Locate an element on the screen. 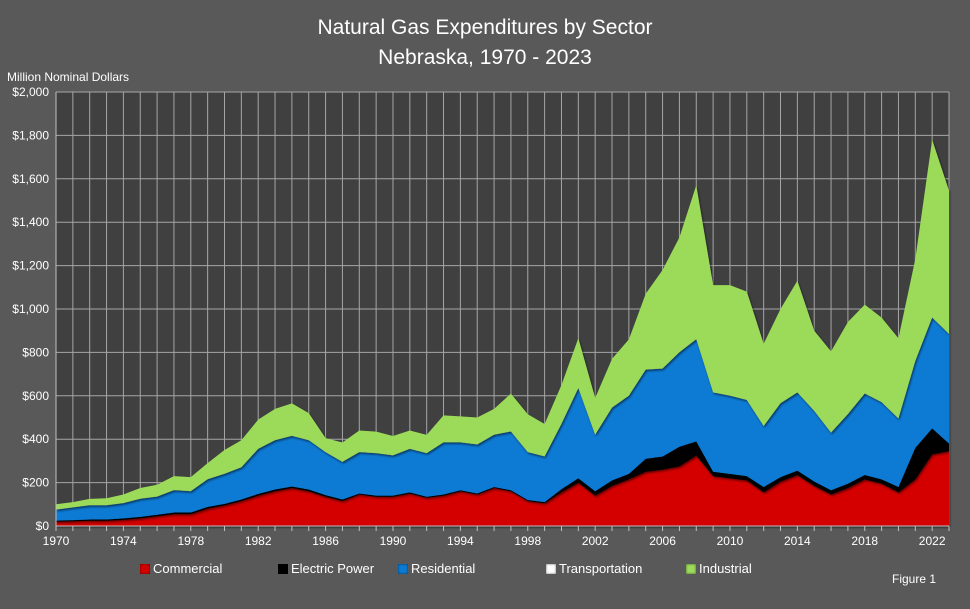 Image resolution: width=970 pixels, height=609 pixels. chart-subtitle: Nebraska, 1970 - 2023 is located at coordinates (485, 57).